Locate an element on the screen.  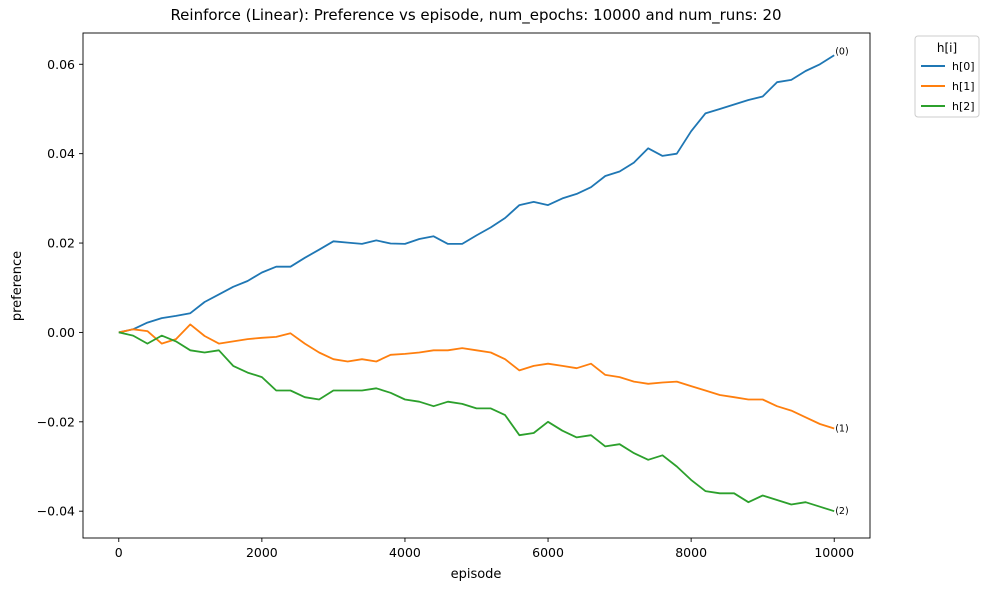
legend-box is located at coordinates (947, 76).